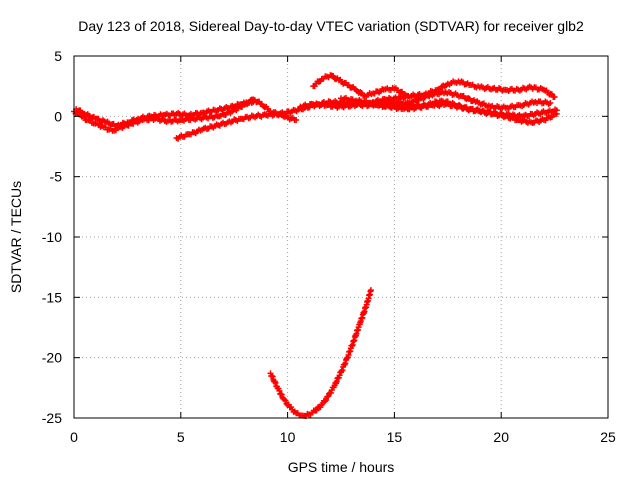  I want to click on series-track-e, so click(359, 86).